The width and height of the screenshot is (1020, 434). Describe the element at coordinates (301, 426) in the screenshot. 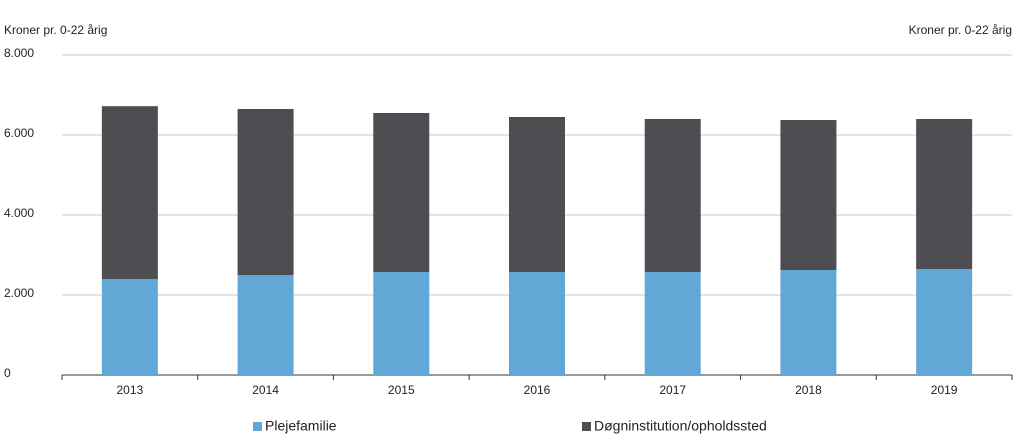

I see `legend-label: Plejefamilie` at that location.